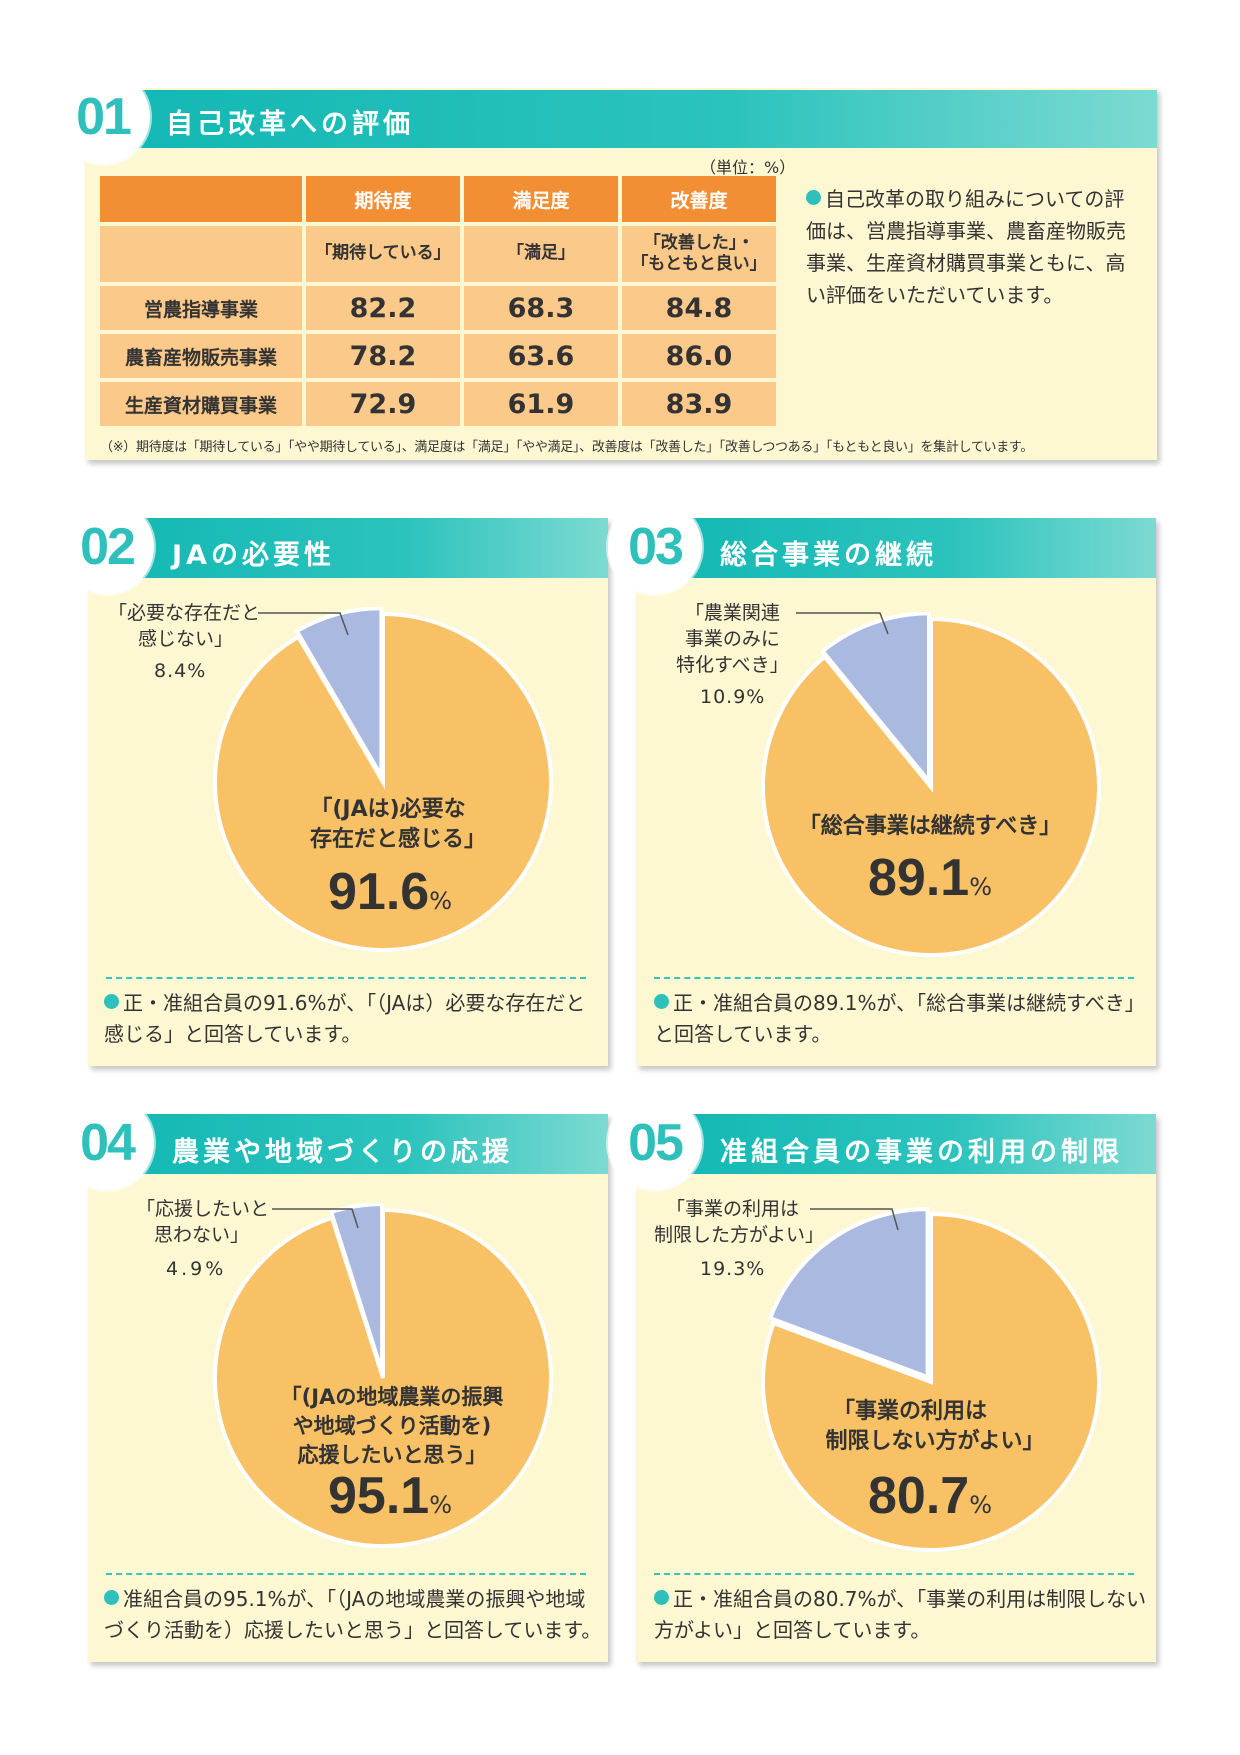 The height and width of the screenshot is (1755, 1240). Describe the element at coordinates (698, 254) in the screenshot. I see `col-sub-improvement: 「改善した」・ 「もともと良い」` at that location.